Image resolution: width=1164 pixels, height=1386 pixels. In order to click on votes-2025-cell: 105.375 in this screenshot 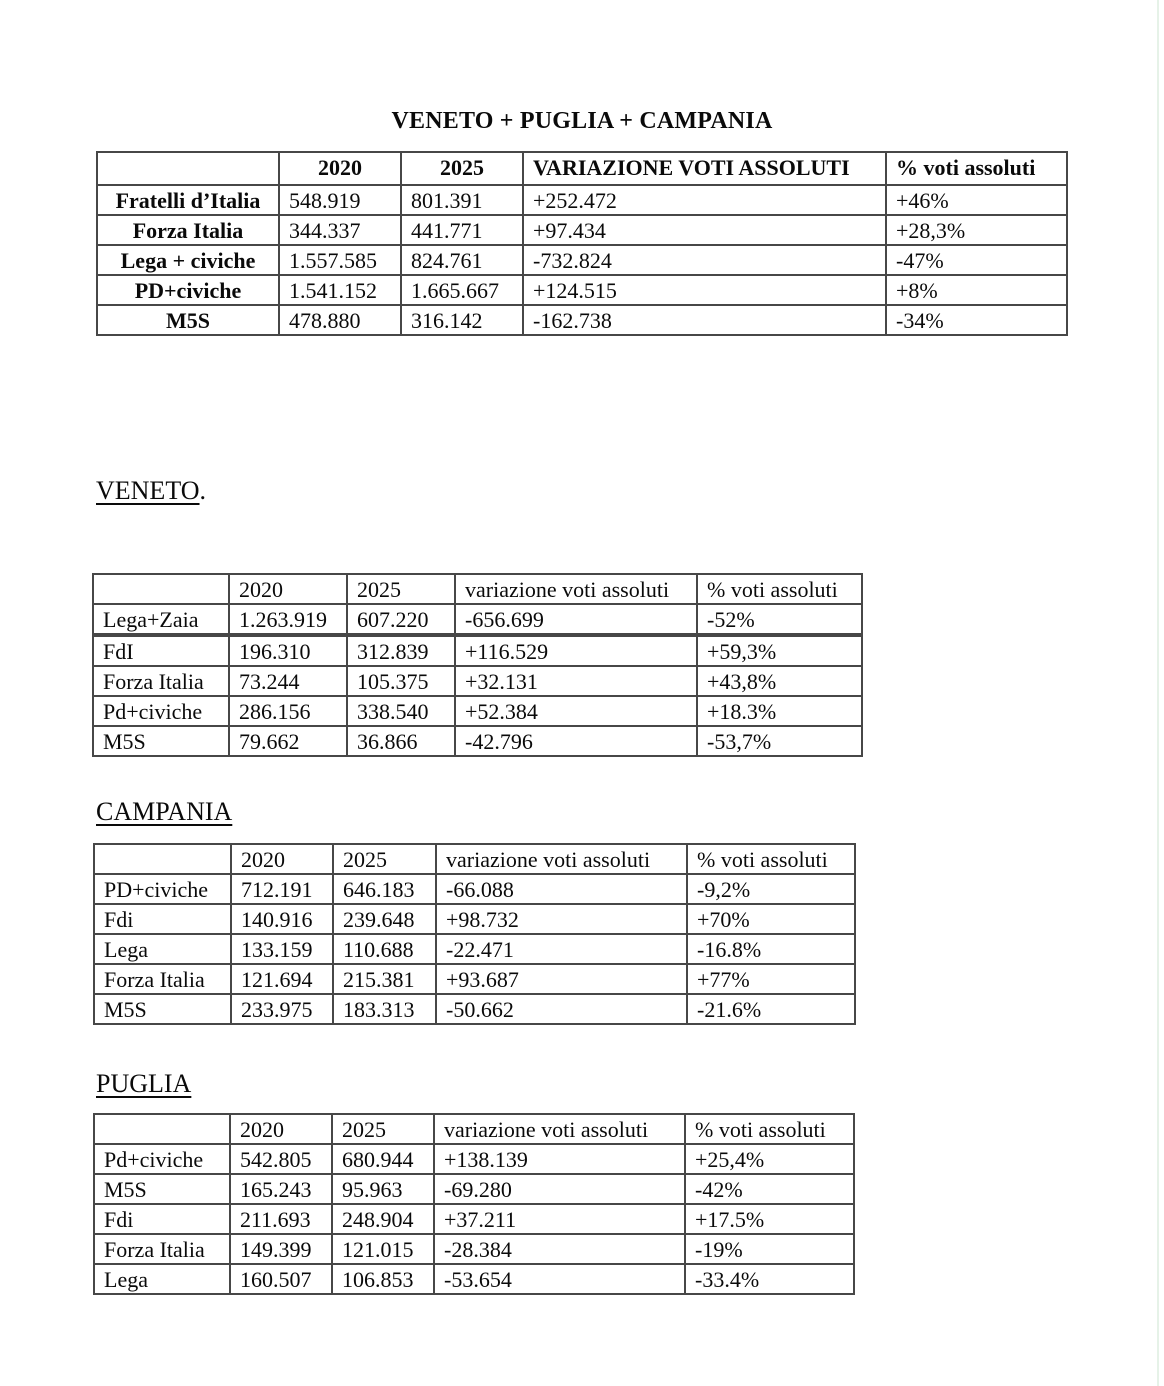, I will do `click(401, 681)`.